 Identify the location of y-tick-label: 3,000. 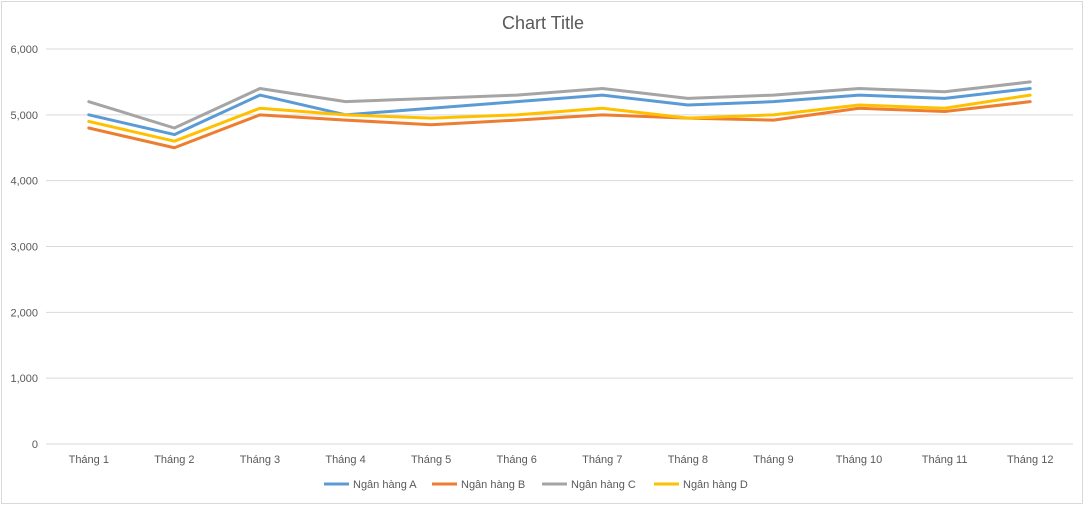
(24, 248).